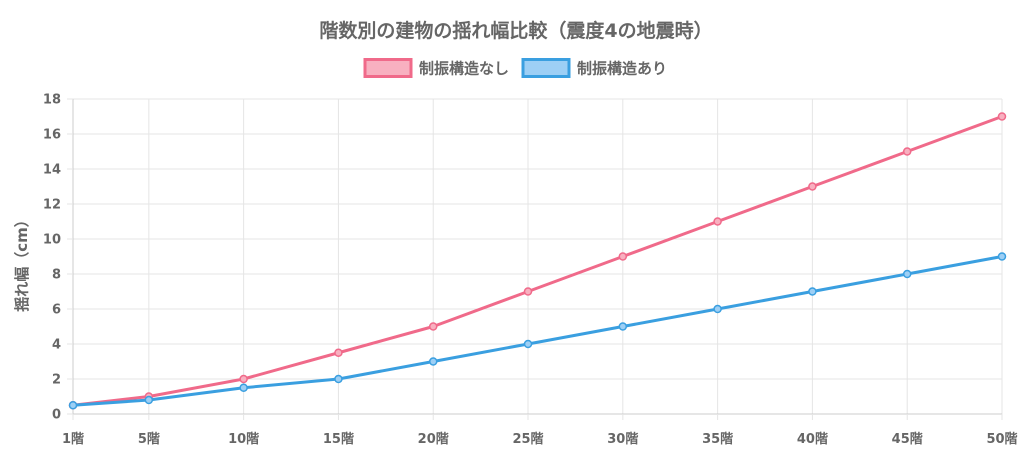 Image resolution: width=1032 pixels, height=453 pixels. What do you see at coordinates (717, 439) in the screenshot?
I see `x-tick-label: 35階` at bounding box center [717, 439].